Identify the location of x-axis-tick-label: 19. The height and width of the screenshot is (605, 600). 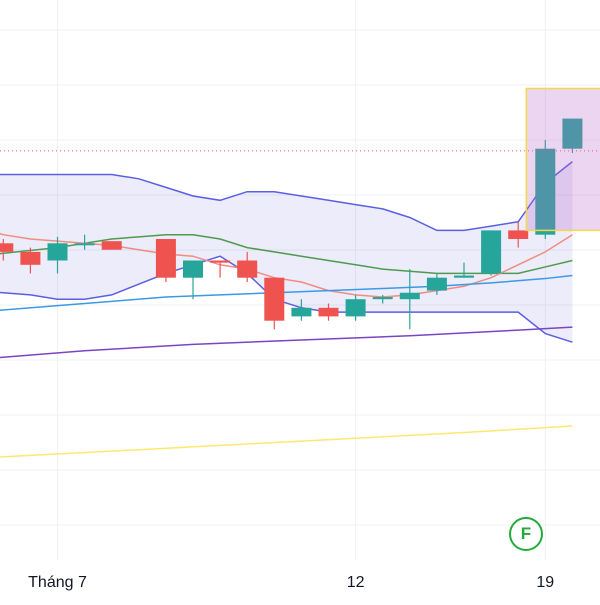
(545, 582).